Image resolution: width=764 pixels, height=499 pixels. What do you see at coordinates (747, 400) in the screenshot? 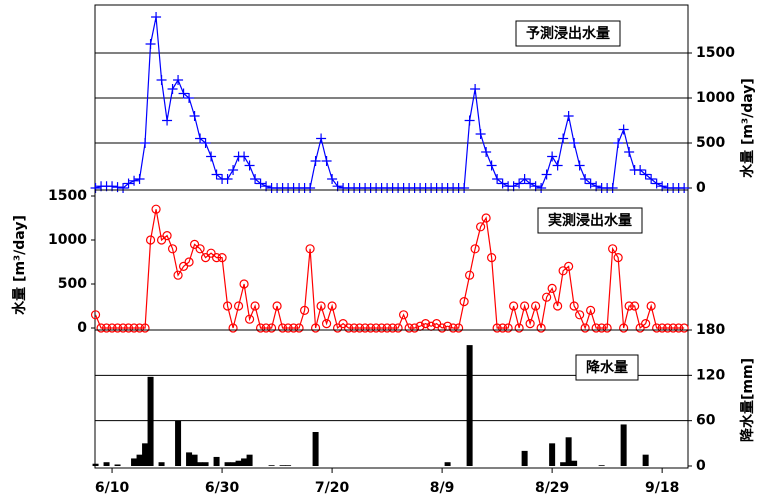
I see `y-axis-label: 降水量[mm]` at bounding box center [747, 400].